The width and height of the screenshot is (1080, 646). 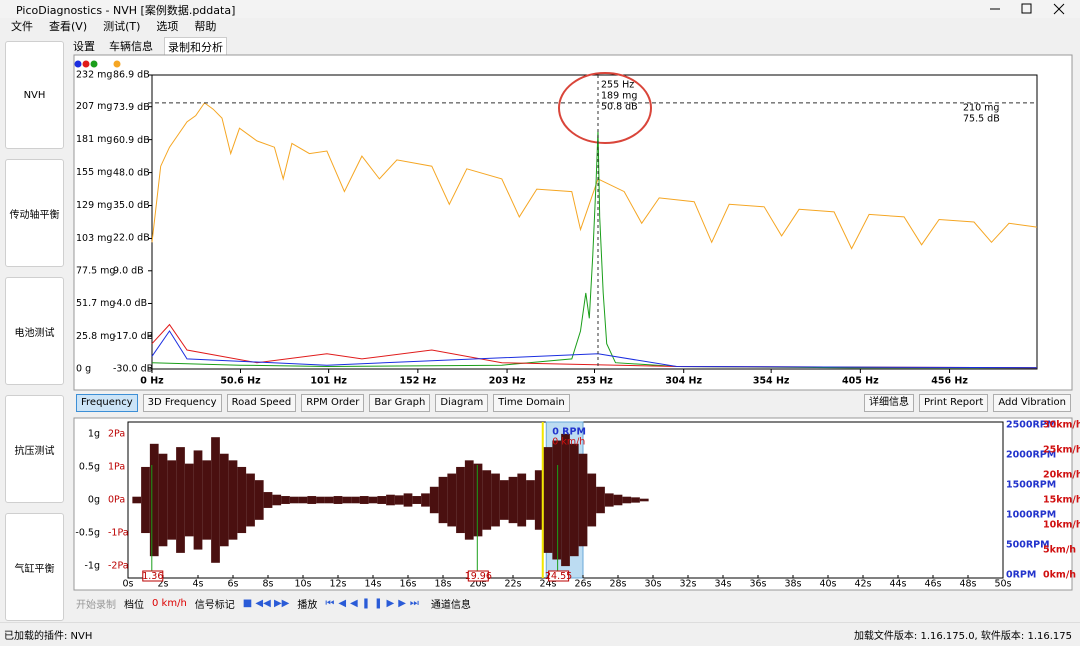 What do you see at coordinates (133, 336) in the screenshot?
I see `y2-tick-label: -17.0 dB` at bounding box center [133, 336].